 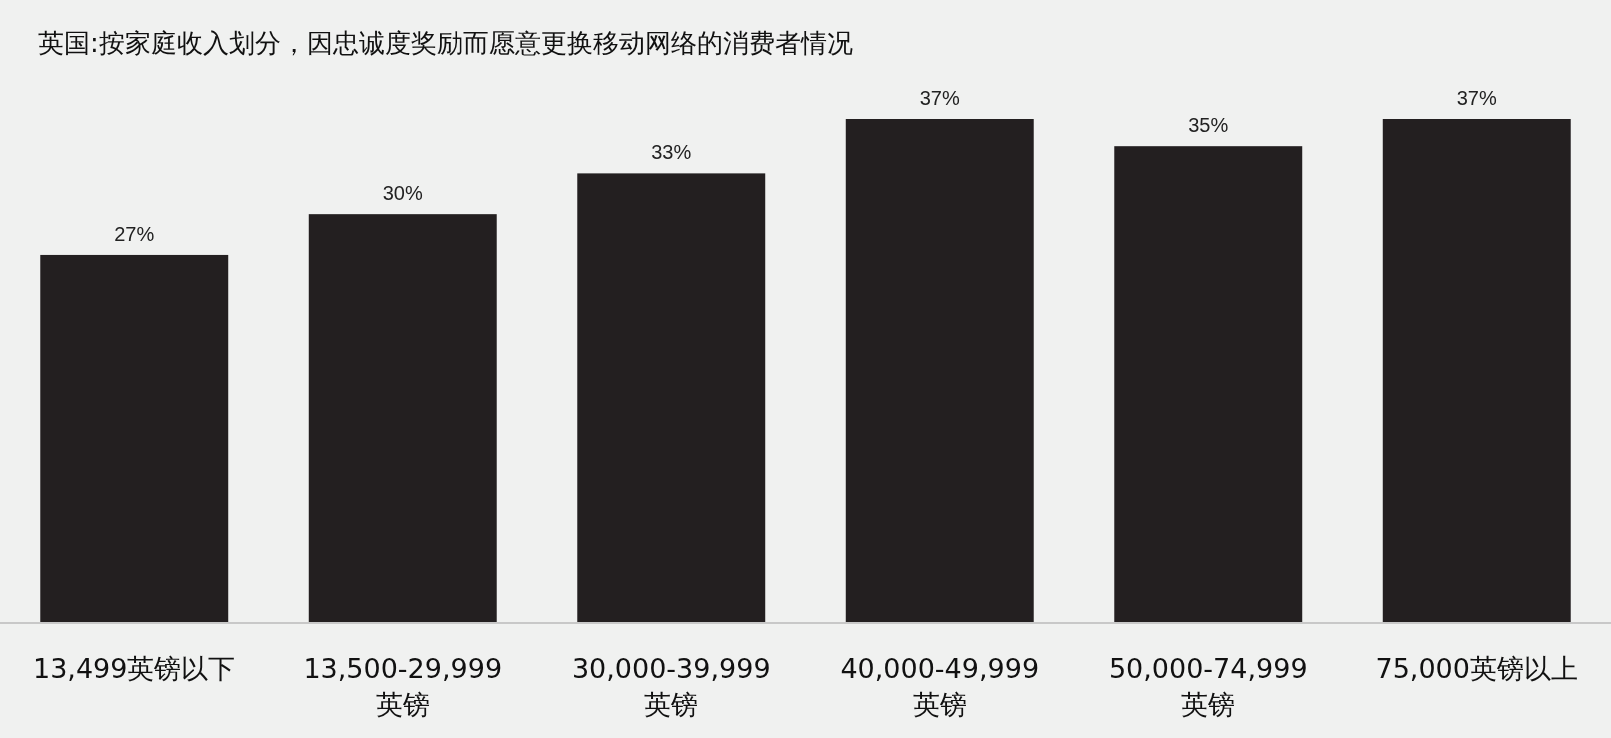 I want to click on chart-title: 英国:按家庭收入划分，因忠诚度奖励而愿意更换移动网络的消费者情况, so click(x=445, y=43).